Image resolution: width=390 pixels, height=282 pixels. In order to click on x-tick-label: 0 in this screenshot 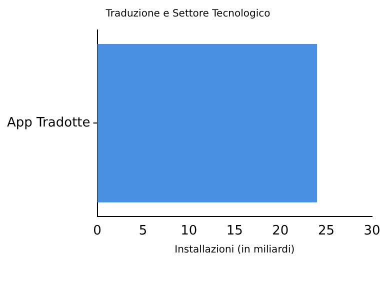, I will do `click(97, 231)`.